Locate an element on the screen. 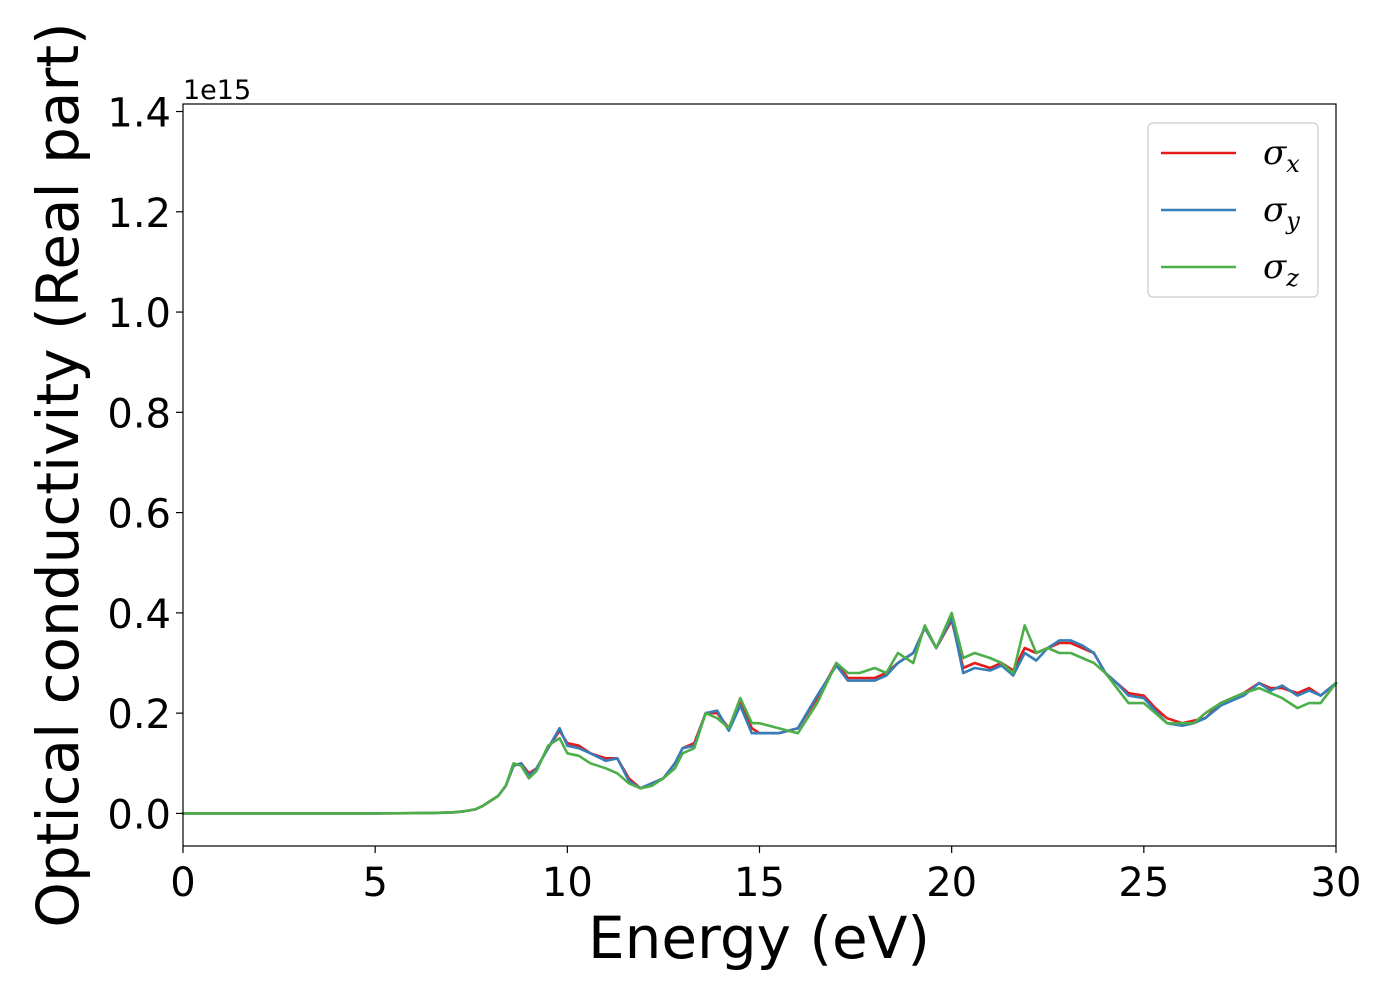  x-tick-label: 25 is located at coordinates (1143, 883).